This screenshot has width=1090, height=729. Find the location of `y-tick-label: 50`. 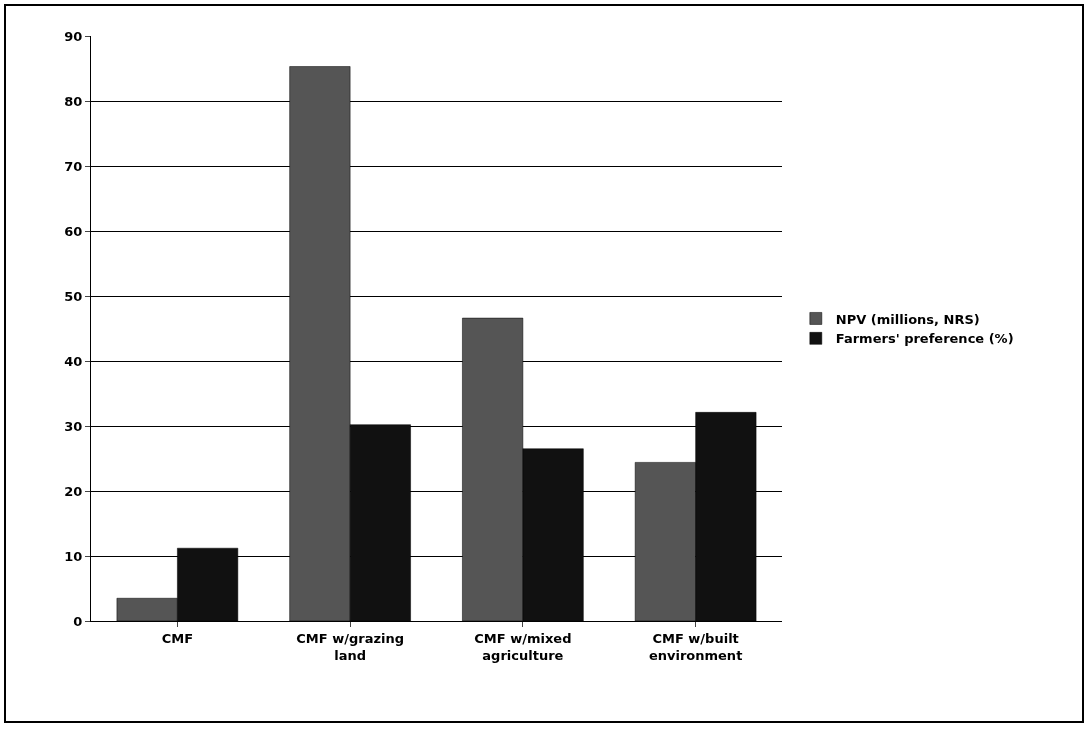

y-tick-label: 50 is located at coordinates (73, 296).